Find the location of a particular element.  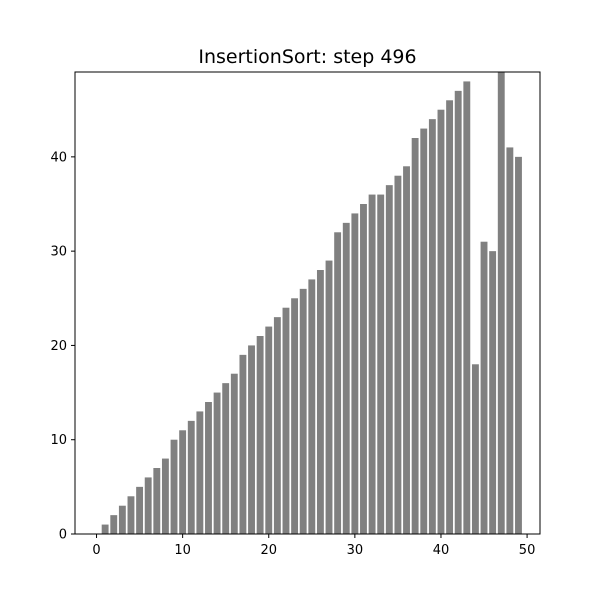

y-axis: 0 10 20 30 40 is located at coordinates (62, 346).